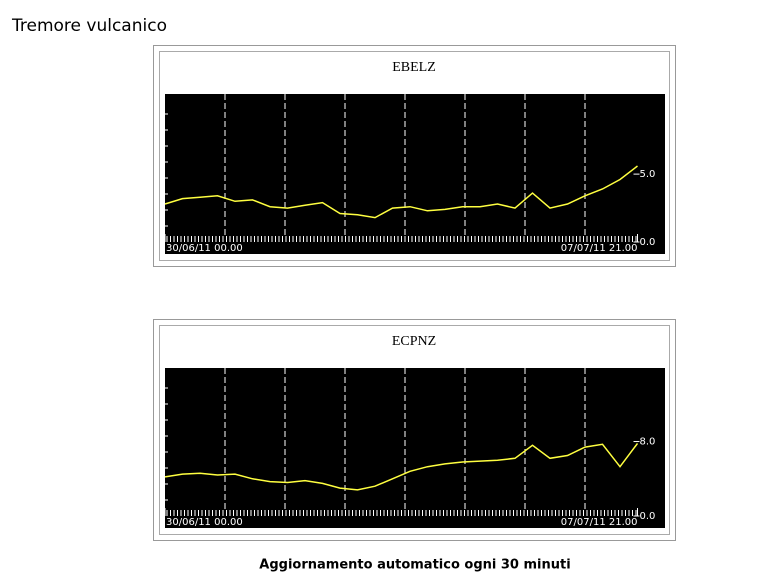 The height and width of the screenshot is (581, 763). I want to click on footer: Aggiornamento automatico ogni 30 minuti, so click(414, 565).